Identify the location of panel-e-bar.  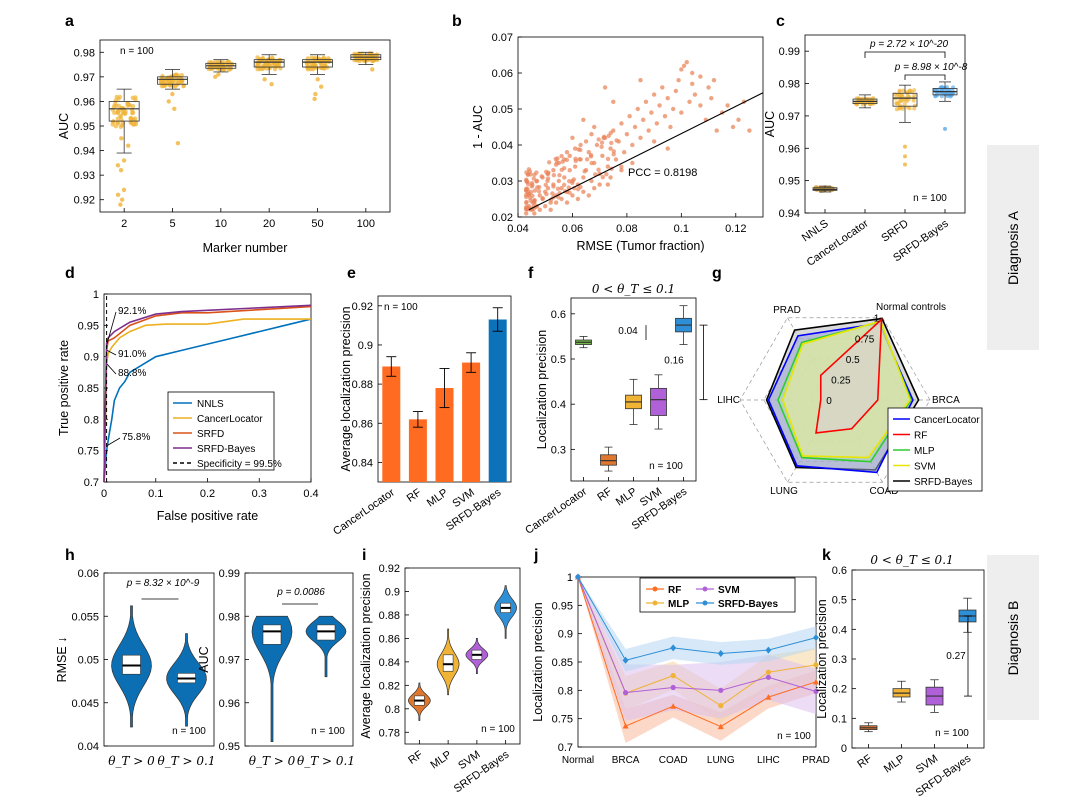
(471, 422).